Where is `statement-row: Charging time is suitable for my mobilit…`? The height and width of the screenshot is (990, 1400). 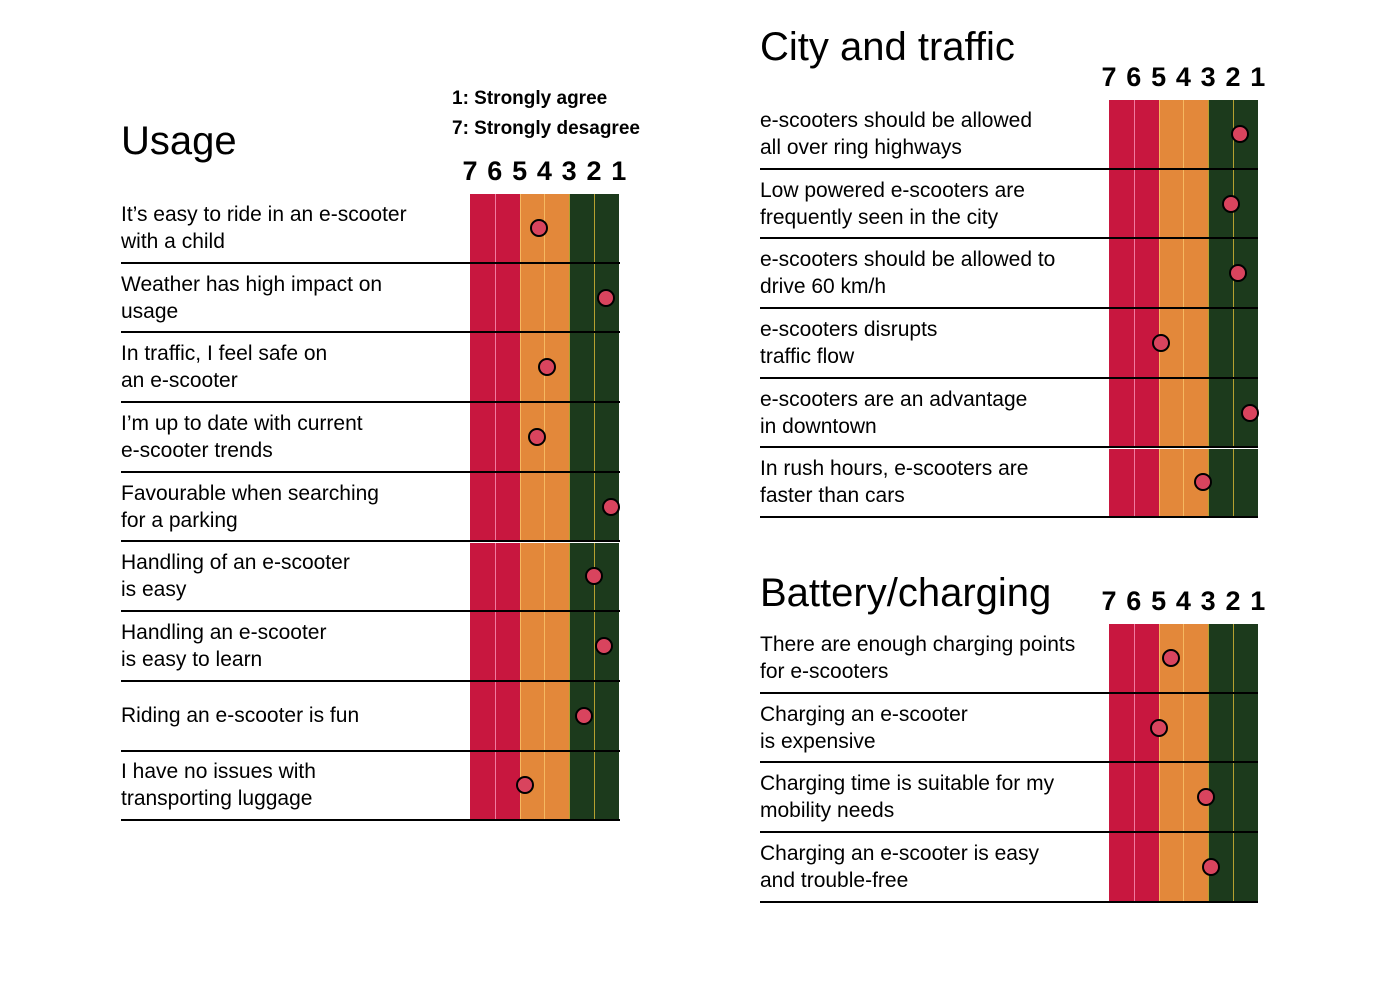 statement-row: Charging time is suitable for my mobilit… is located at coordinates (1009, 798).